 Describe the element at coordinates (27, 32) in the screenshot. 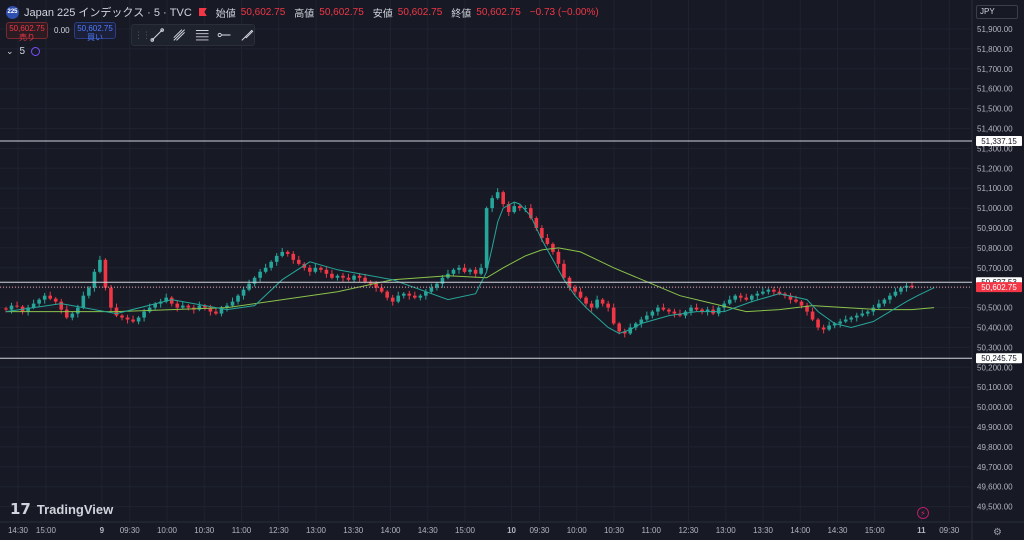

I see `sell-button: 50,602.75 売り` at that location.